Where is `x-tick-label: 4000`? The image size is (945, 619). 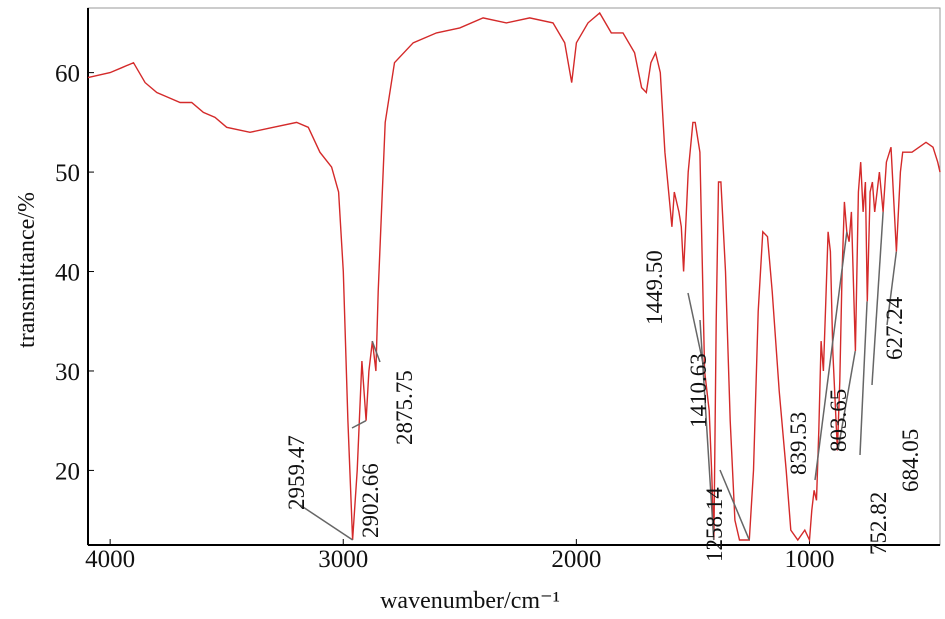
x-tick-label: 4000 is located at coordinates (110, 559).